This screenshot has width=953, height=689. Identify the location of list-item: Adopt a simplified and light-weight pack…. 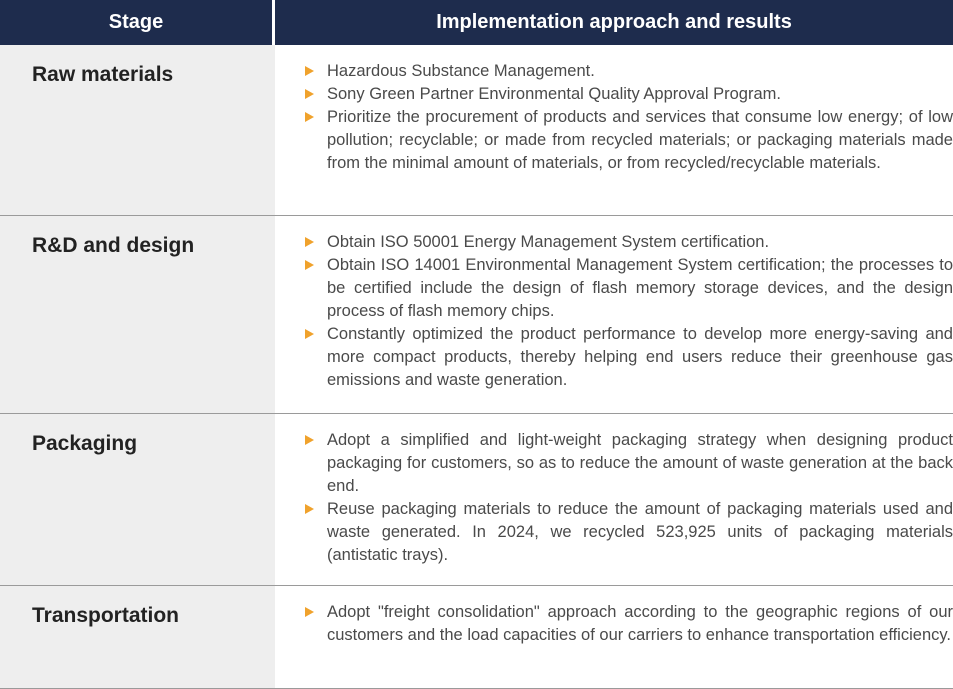
(629, 463).